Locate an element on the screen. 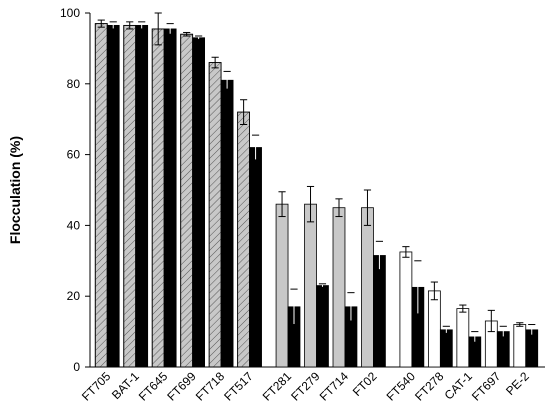 The height and width of the screenshot is (419, 550). x-tick-label: FT278 is located at coordinates (429, 386).